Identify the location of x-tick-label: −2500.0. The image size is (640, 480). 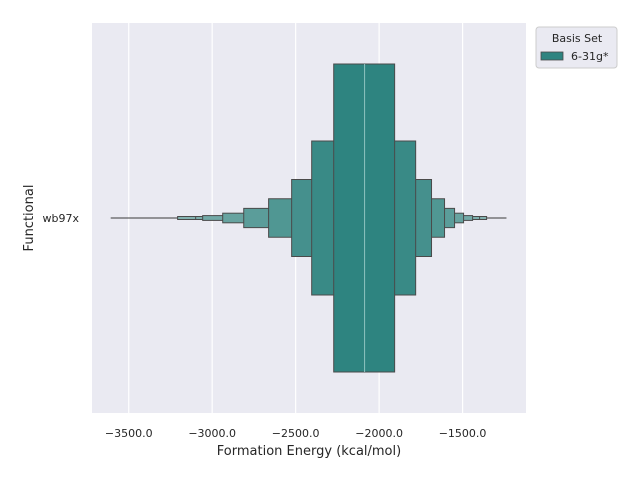
(296, 433).